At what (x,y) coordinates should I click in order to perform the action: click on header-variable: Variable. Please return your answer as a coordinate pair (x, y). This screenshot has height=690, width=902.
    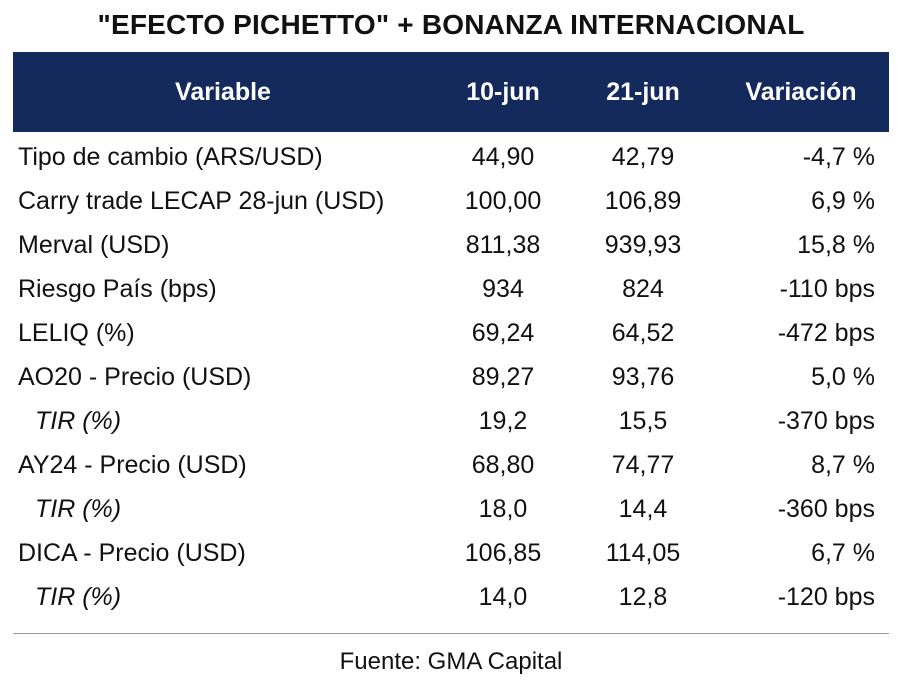
    Looking at the image, I should click on (223, 91).